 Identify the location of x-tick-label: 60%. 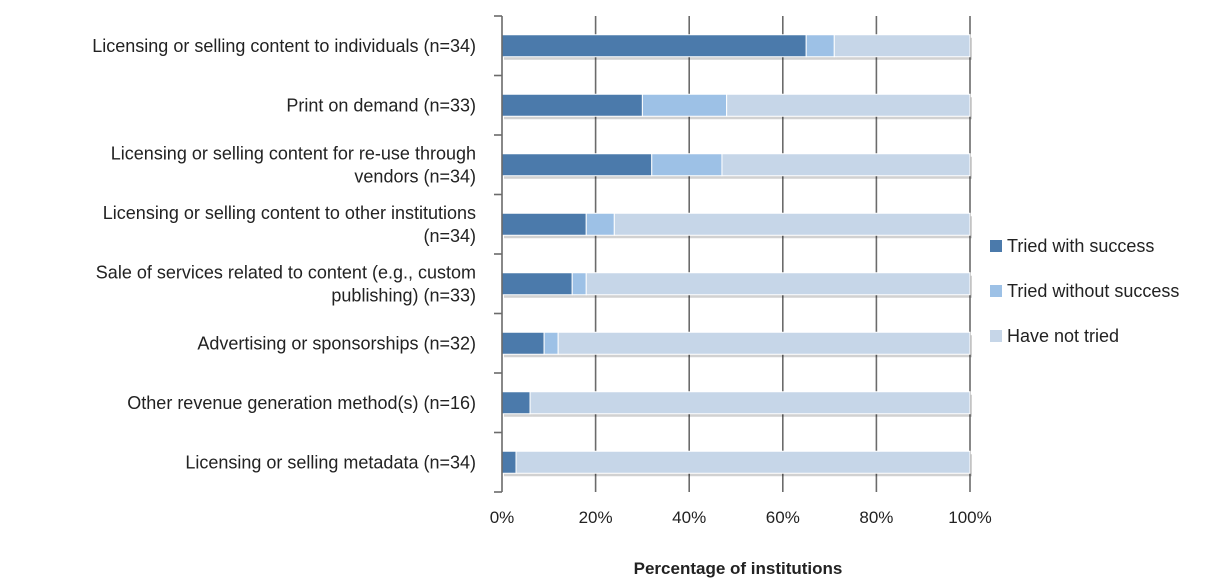
(783, 517).